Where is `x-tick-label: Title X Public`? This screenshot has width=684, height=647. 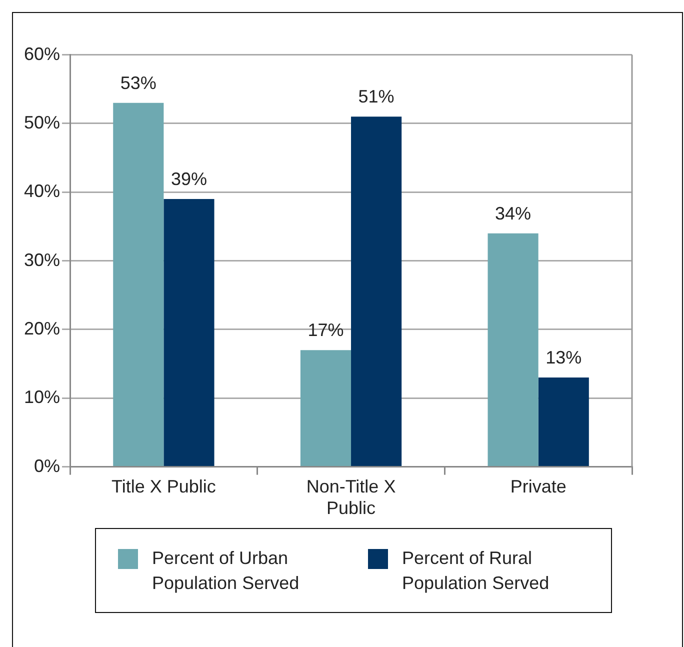
x-tick-label: Title X Public is located at coordinates (164, 486).